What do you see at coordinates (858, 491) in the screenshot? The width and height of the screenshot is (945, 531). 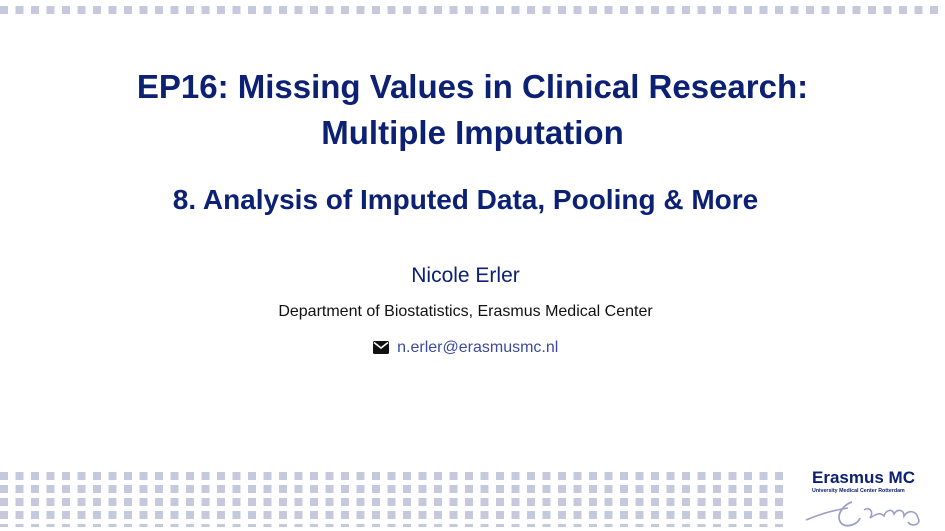 I see `logo-tagline: University Medical Center Rotterdam` at bounding box center [858, 491].